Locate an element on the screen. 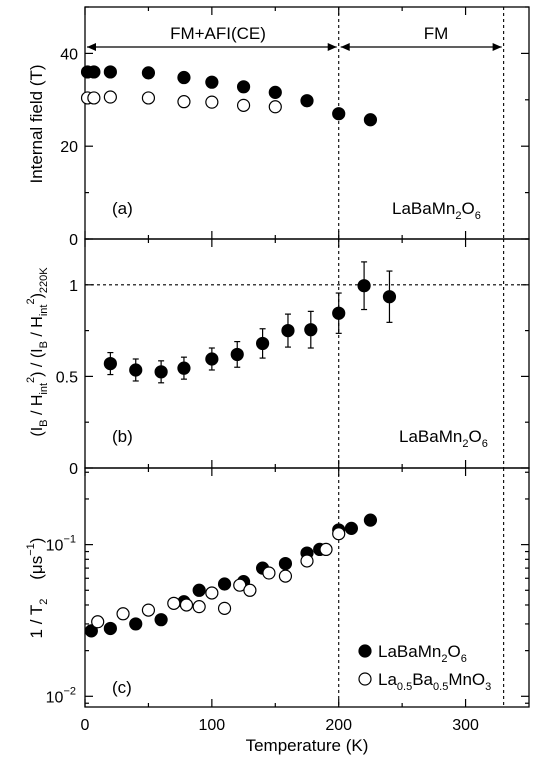 The width and height of the screenshot is (545, 758). legend-marker-filled is located at coordinates (365, 651).